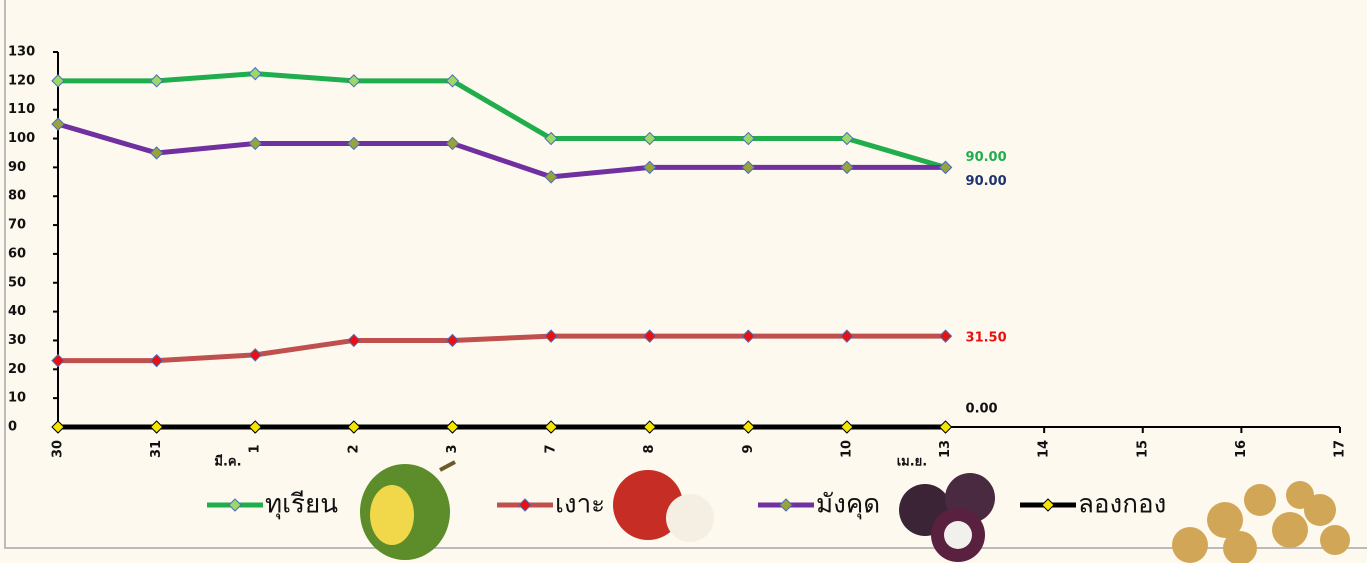  Describe the element at coordinates (17, 340) in the screenshot. I see `y-tick-label: 30` at that location.